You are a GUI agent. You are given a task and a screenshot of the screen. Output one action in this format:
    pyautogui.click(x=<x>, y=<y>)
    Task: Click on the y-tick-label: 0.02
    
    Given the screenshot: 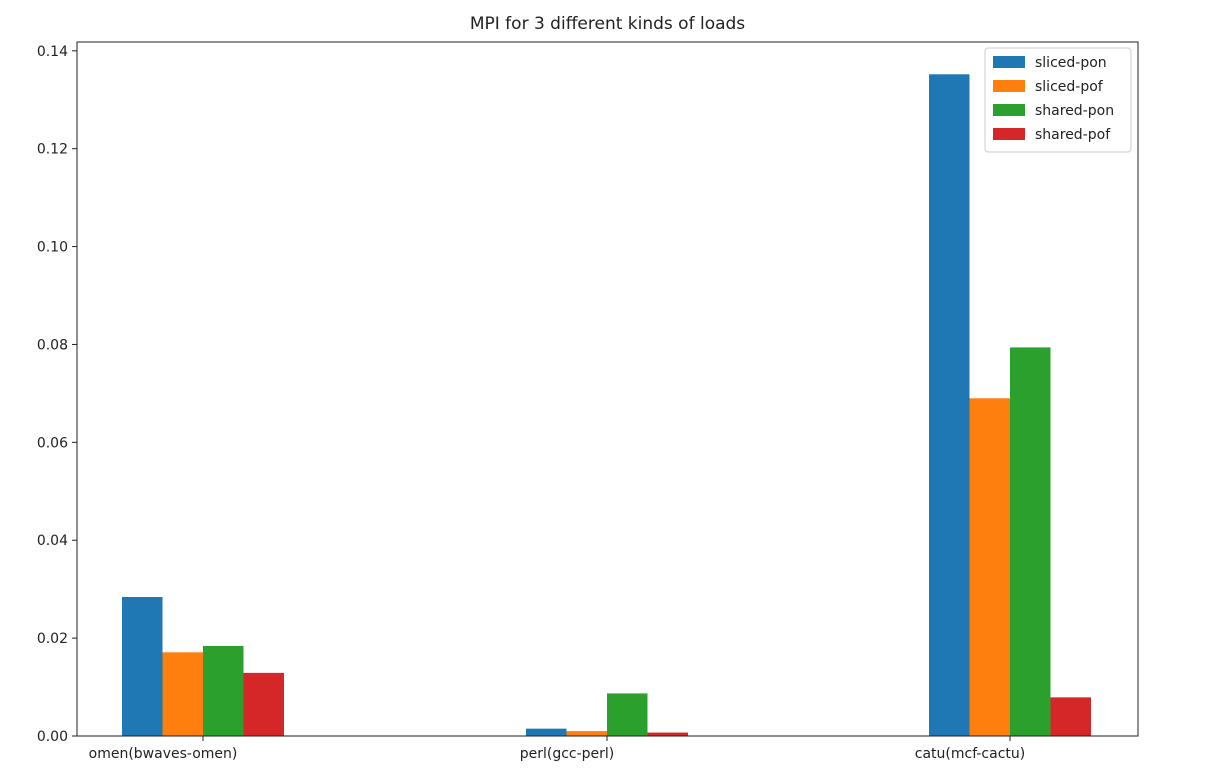 What is the action you would take?
    pyautogui.click(x=52, y=639)
    